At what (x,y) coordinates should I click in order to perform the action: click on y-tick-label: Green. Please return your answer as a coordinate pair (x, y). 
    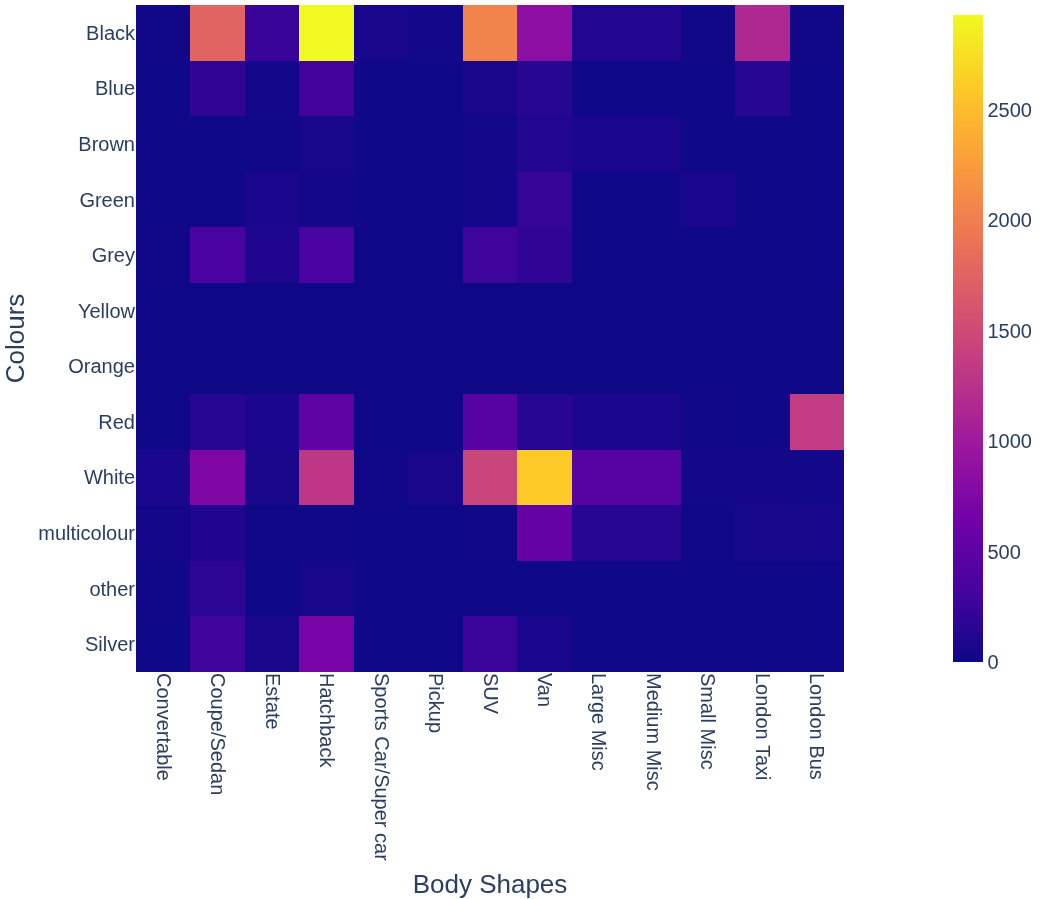
    Looking at the image, I should click on (107, 199).